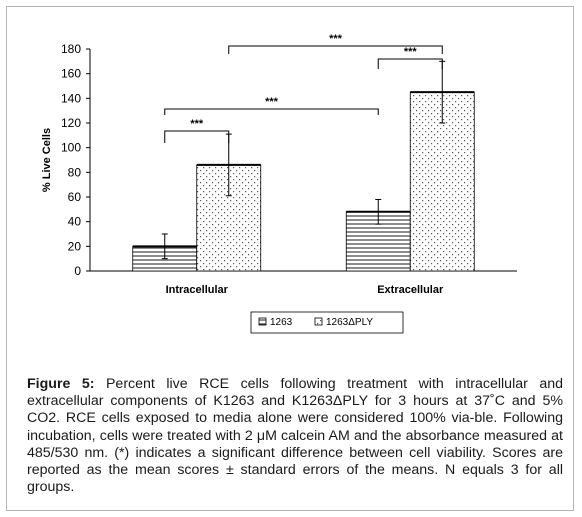  I want to click on y-tick-label: 20, so click(75, 246).